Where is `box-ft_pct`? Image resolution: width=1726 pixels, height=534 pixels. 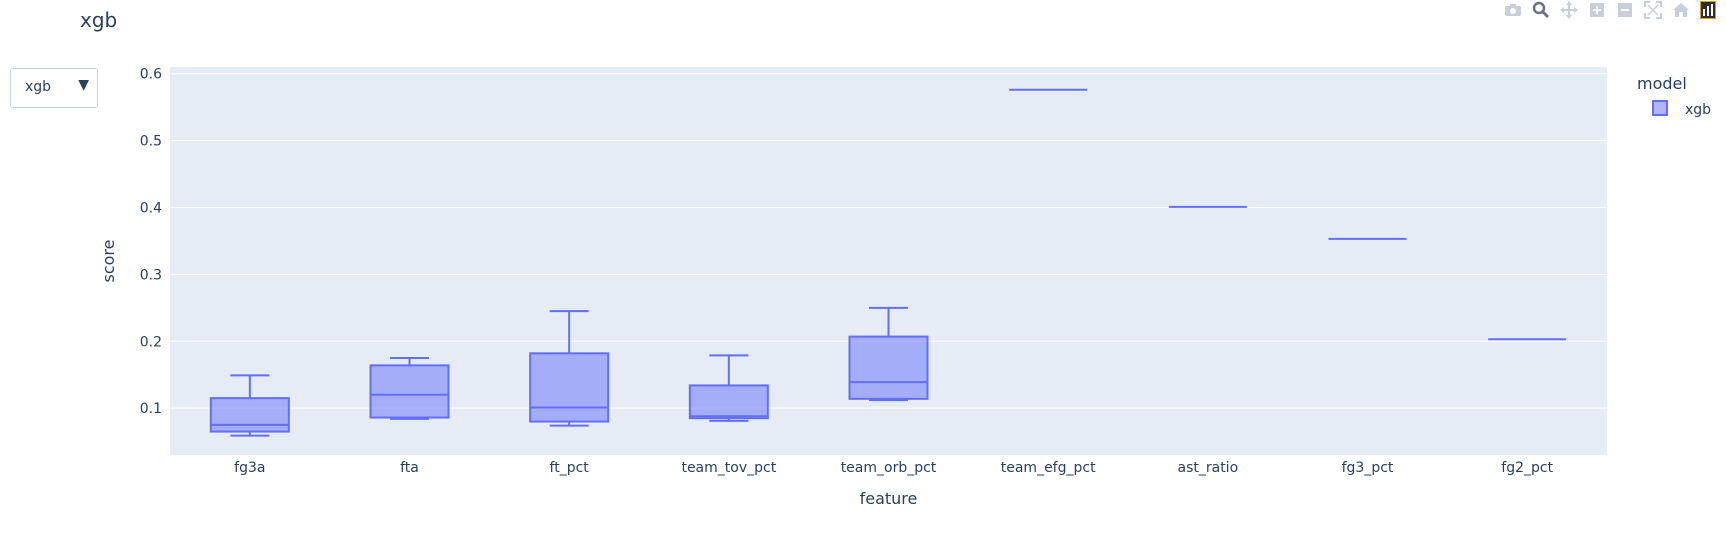
box-ft_pct is located at coordinates (569, 368).